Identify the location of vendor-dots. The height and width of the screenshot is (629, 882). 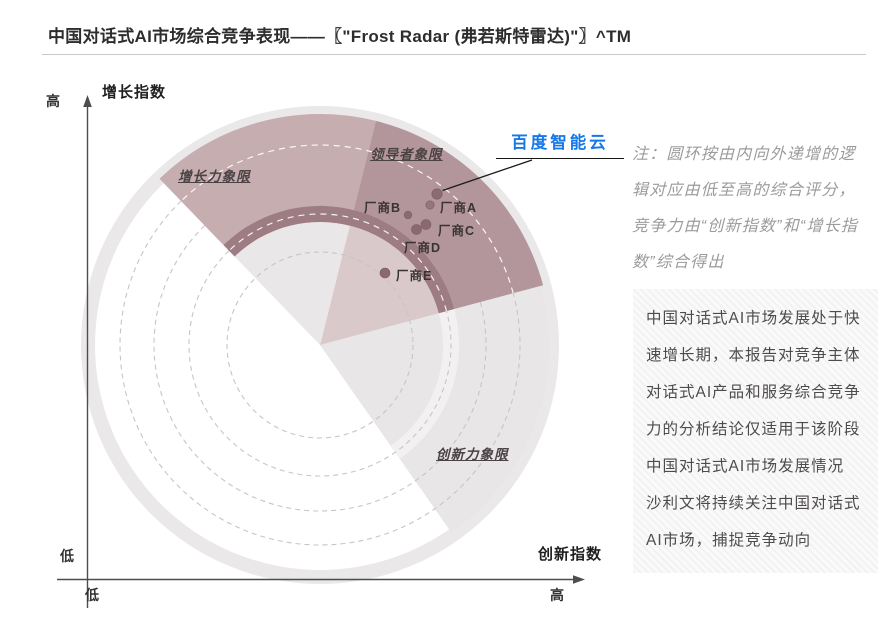
(411, 233).